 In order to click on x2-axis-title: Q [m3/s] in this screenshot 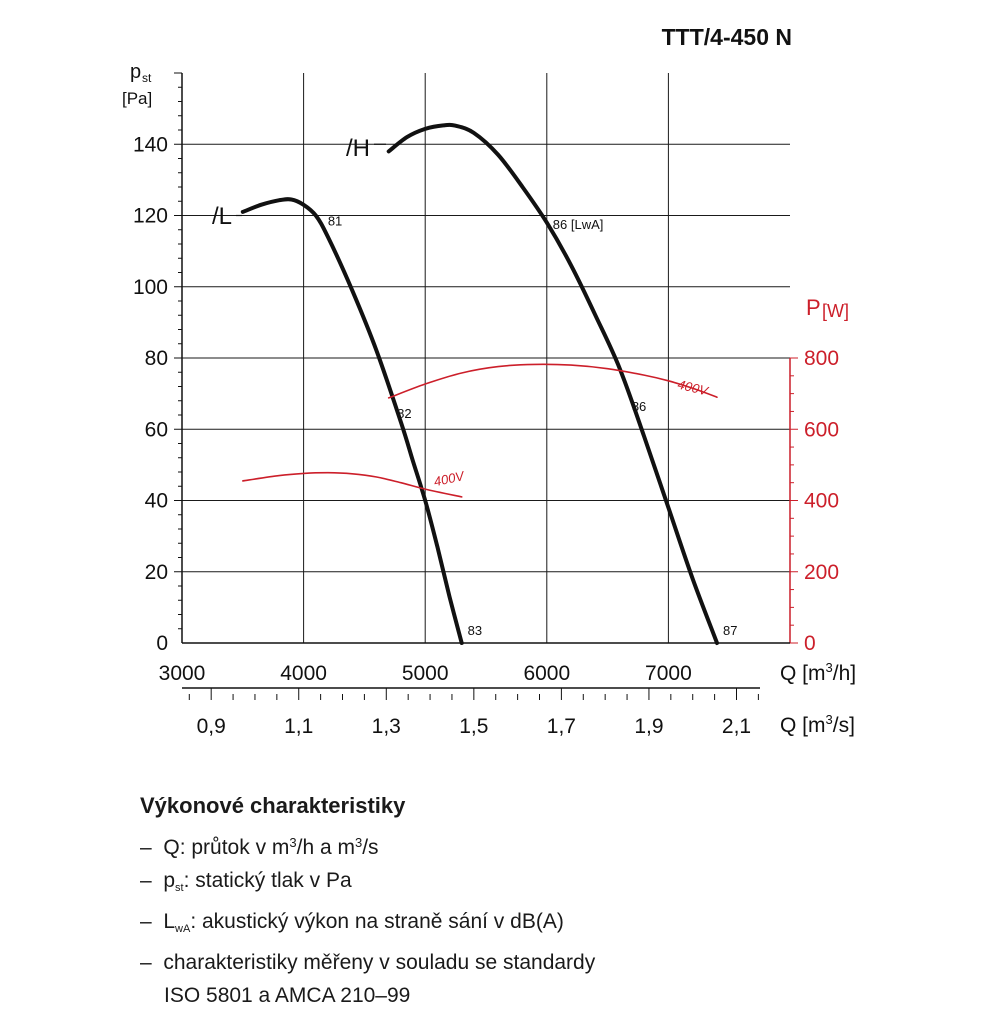, I will do `click(817, 724)`.